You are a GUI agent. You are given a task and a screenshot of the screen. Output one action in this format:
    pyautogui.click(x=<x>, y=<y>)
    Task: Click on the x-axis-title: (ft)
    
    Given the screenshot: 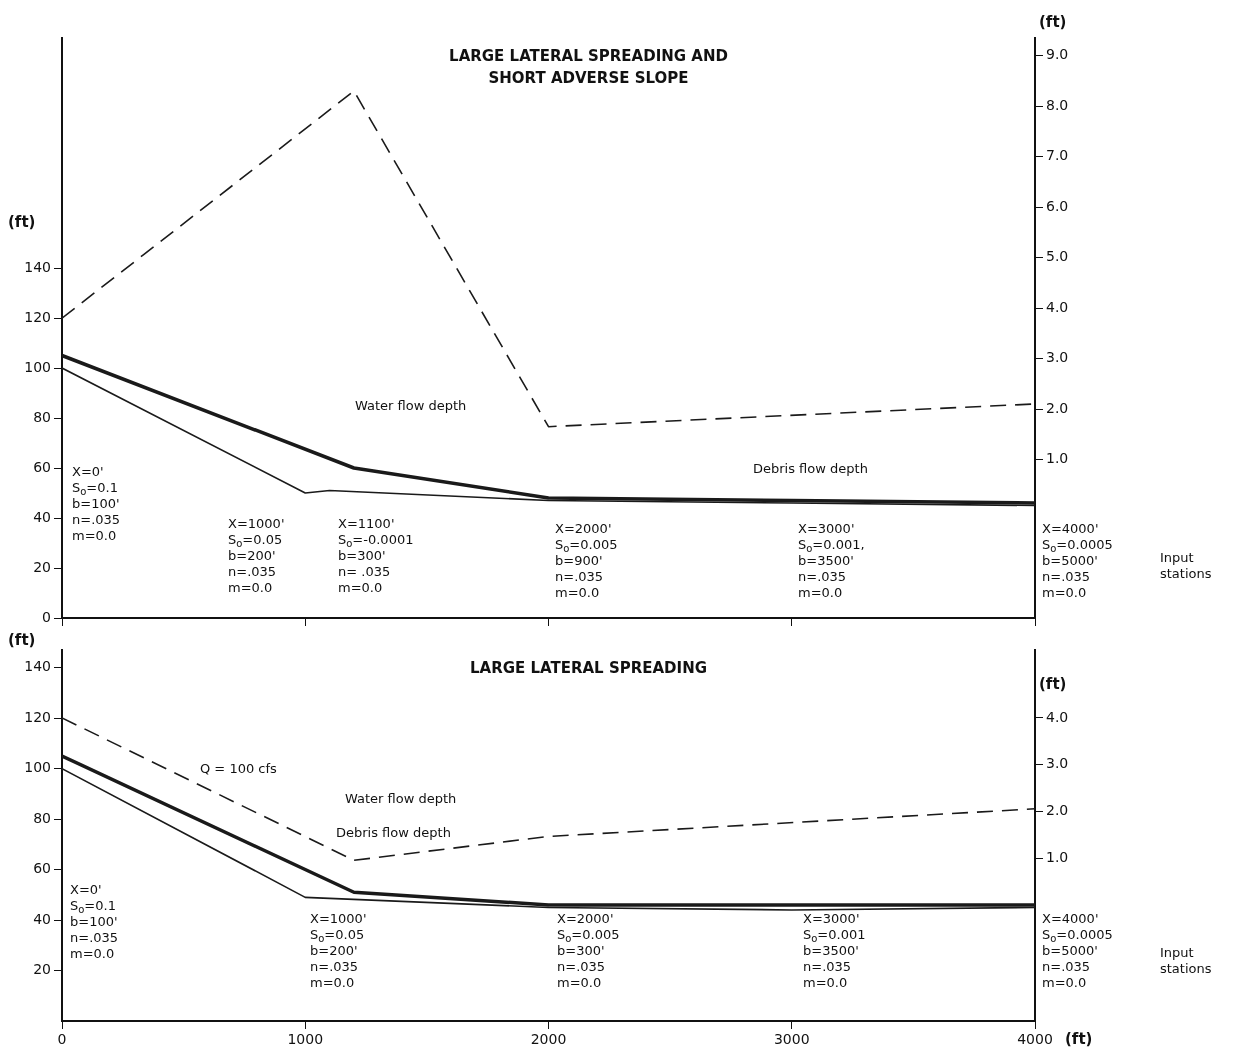 What is the action you would take?
    pyautogui.click(x=1079, y=1039)
    